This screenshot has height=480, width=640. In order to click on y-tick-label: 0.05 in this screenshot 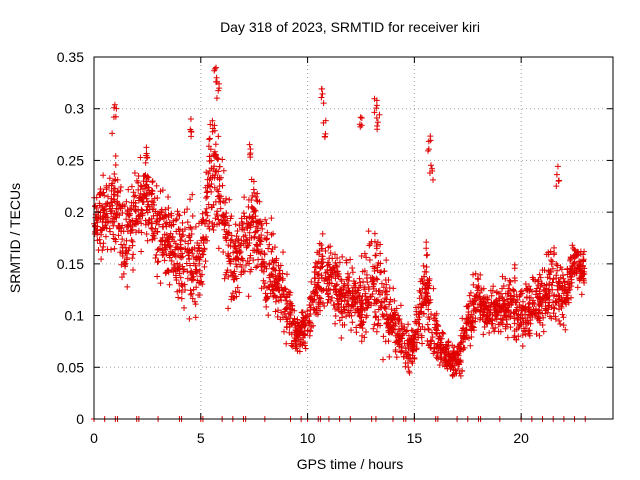, I will do `click(70, 367)`.